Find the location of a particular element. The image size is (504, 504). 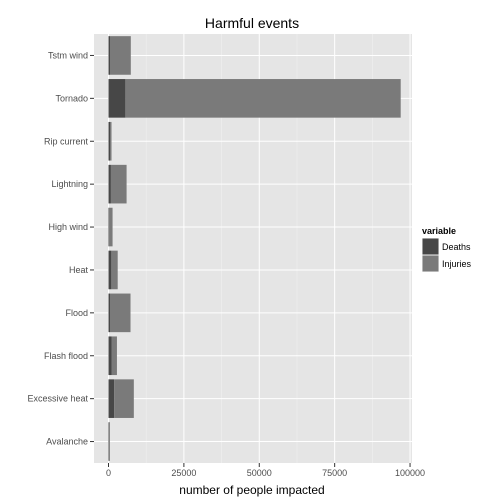

legend-label-deaths: Deaths is located at coordinates (456, 247).